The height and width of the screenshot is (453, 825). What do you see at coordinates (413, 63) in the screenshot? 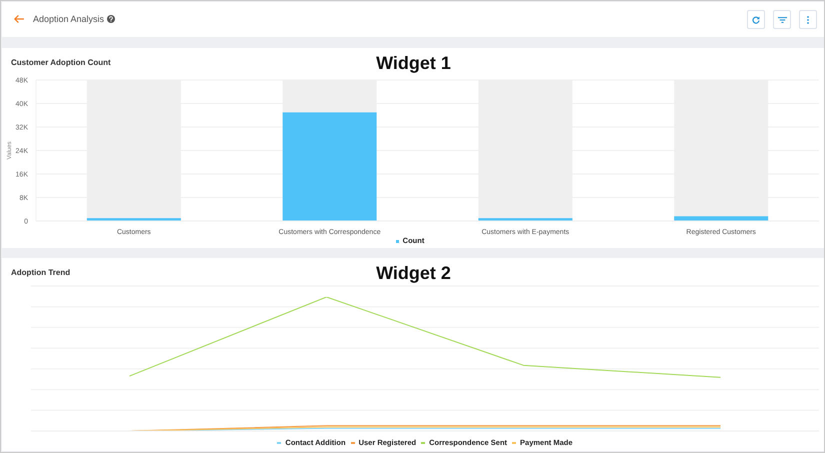
I see `text: Widget 1` at bounding box center [413, 63].